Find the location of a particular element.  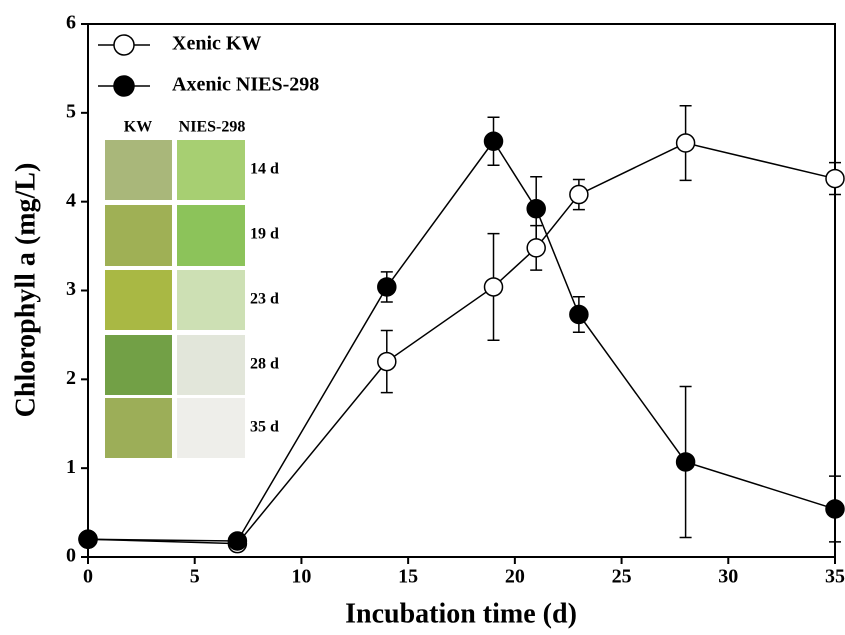

legend-label: Axenic NIES-298 is located at coordinates (245, 85).